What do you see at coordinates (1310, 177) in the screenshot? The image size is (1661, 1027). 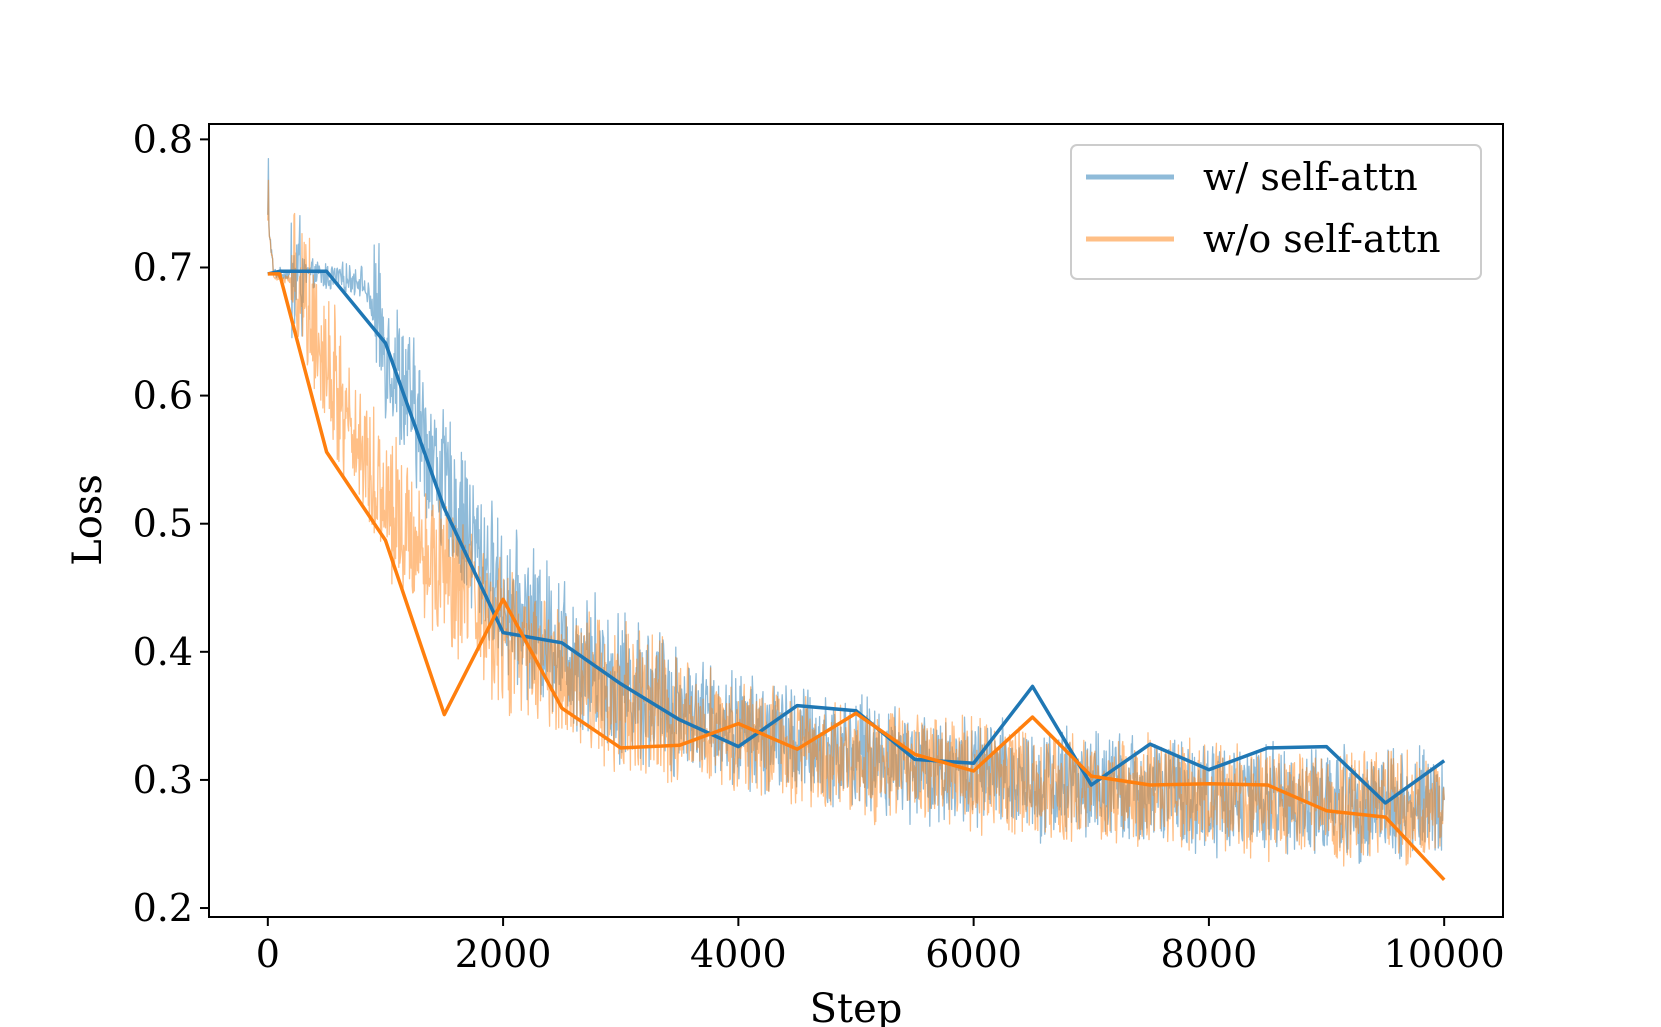 I see `legend-label-w-self-attn: w/ self-attn` at bounding box center [1310, 177].